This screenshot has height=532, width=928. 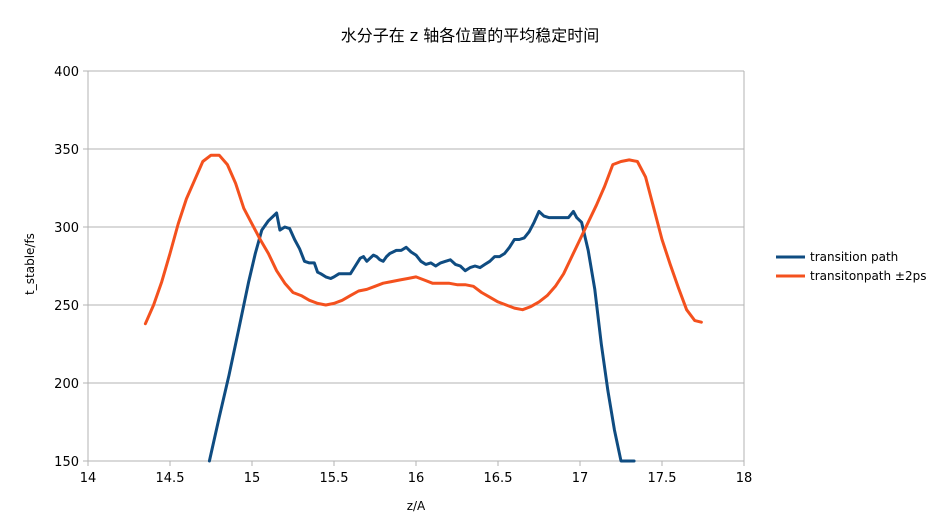 I want to click on x-tick-label: 17, so click(x=580, y=478).